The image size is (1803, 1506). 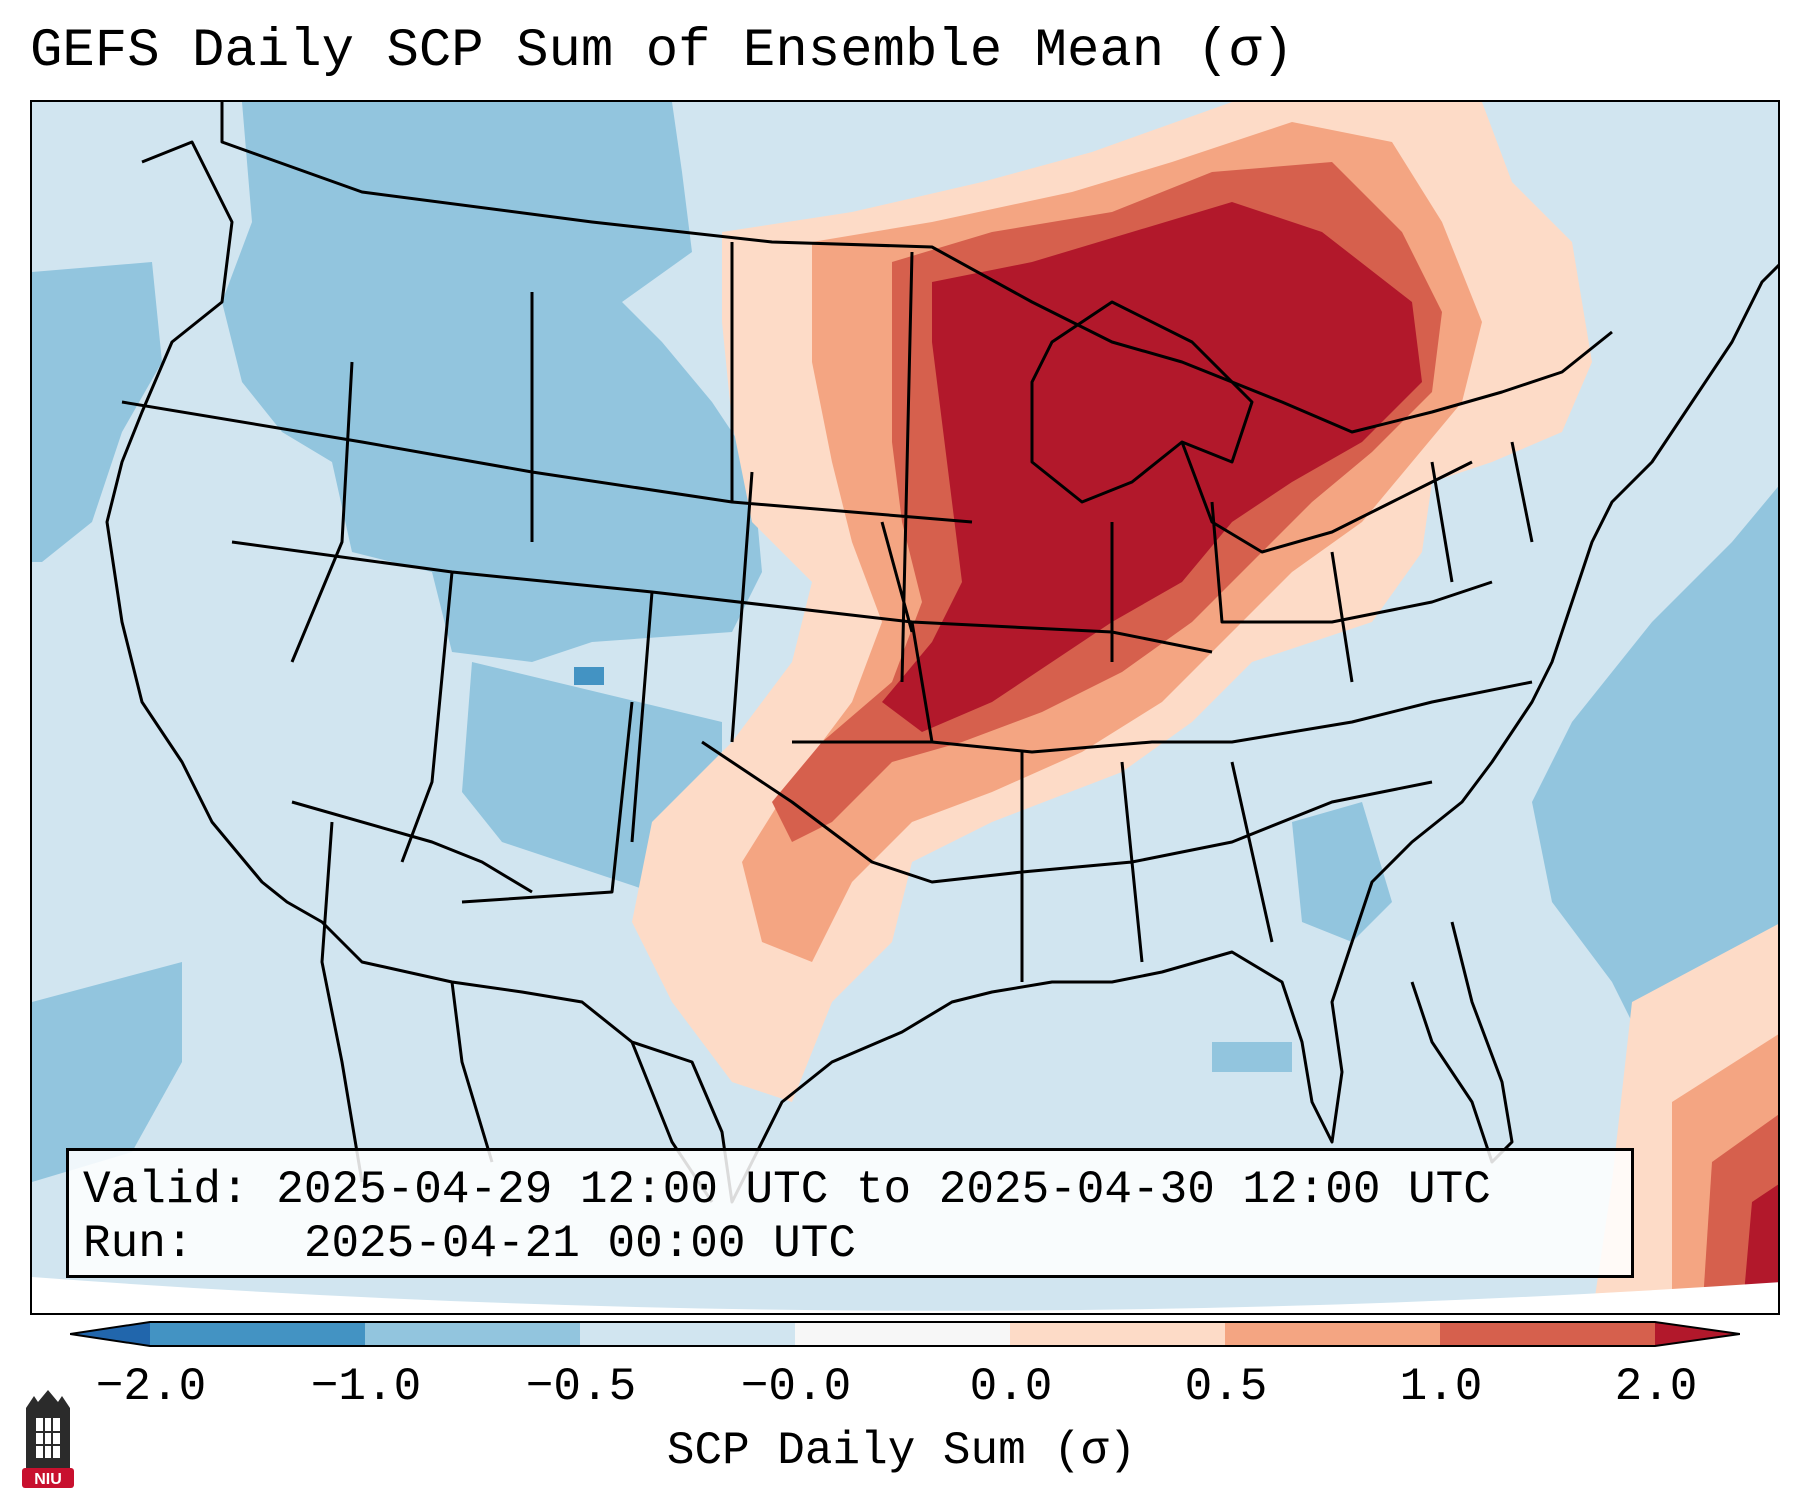 I want to click on colorbar-svg, so click(x=905, y=1334).